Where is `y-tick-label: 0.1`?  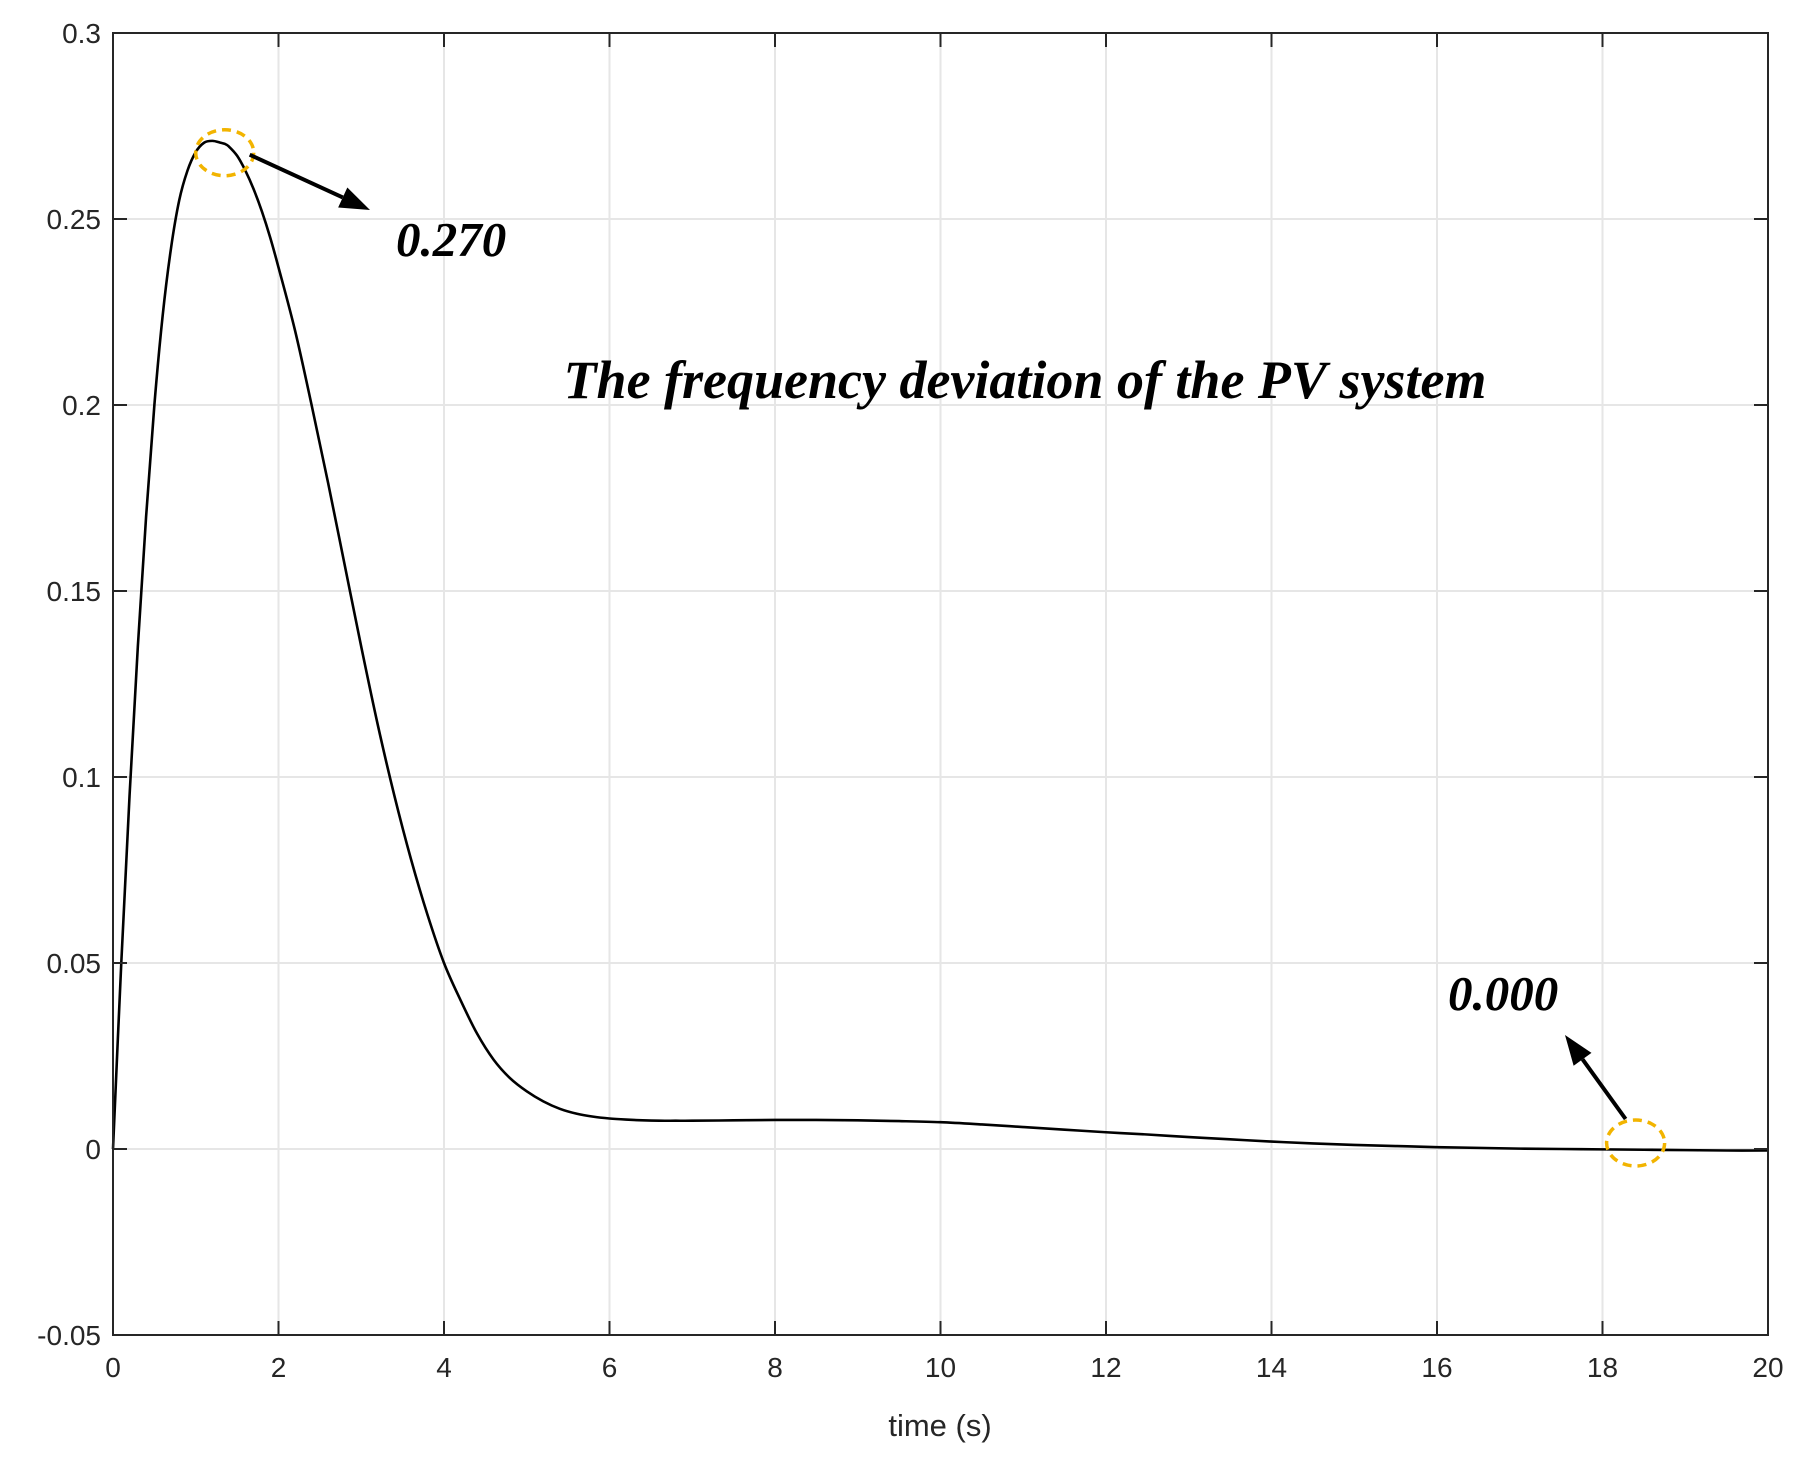 y-tick-label: 0.1 is located at coordinates (81, 777).